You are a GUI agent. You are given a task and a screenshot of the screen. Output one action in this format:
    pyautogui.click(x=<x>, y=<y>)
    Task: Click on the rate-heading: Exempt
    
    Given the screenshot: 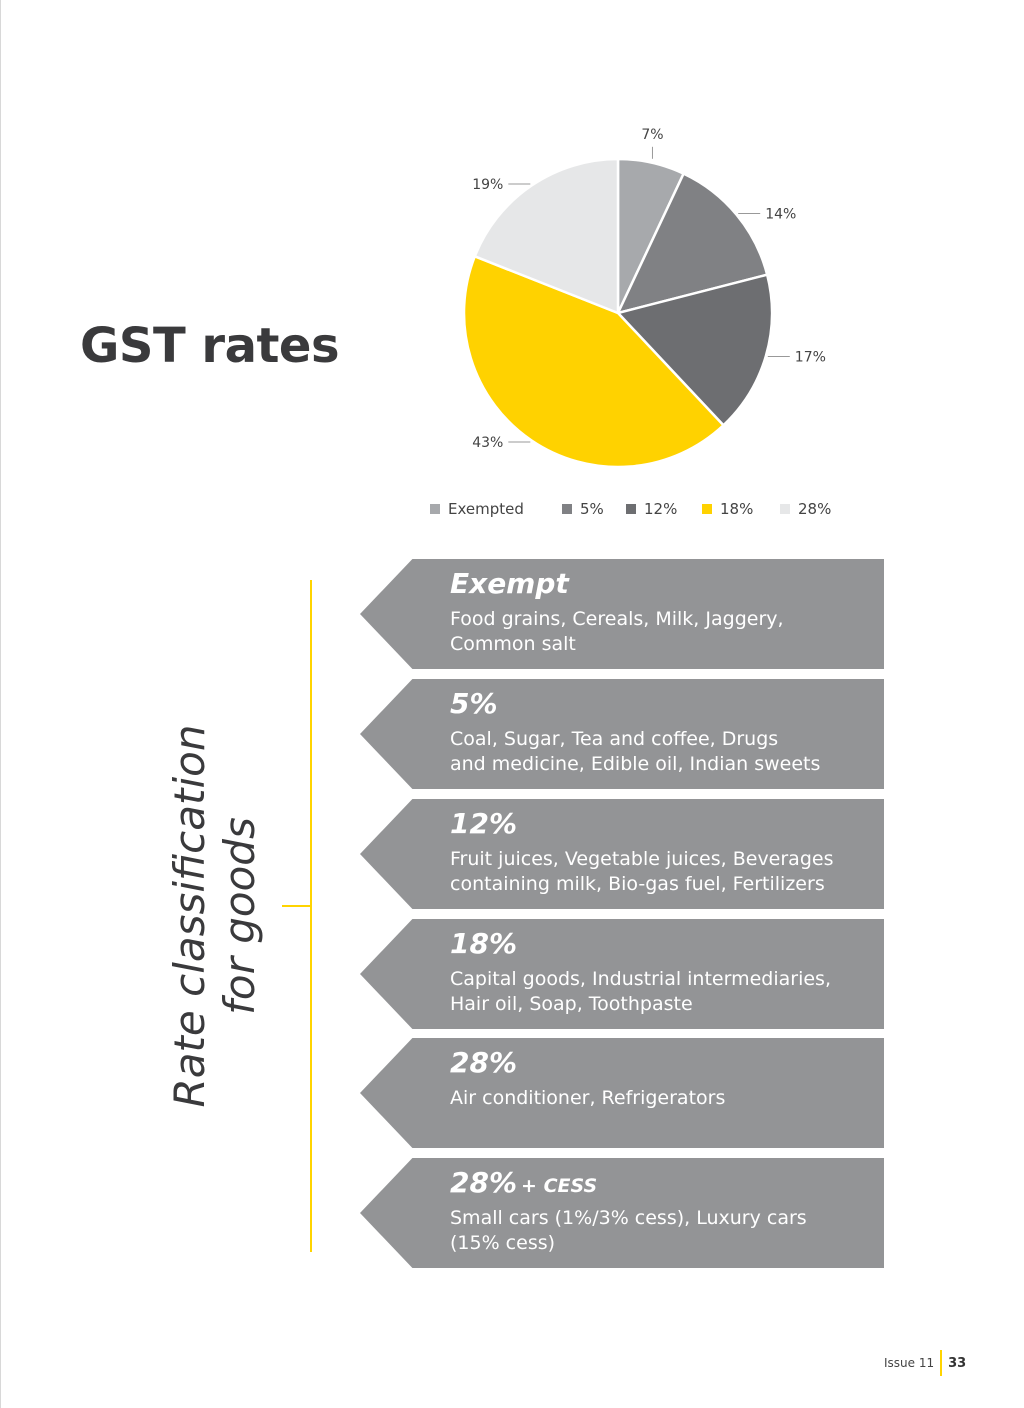 What is the action you would take?
    pyautogui.click(x=511, y=583)
    